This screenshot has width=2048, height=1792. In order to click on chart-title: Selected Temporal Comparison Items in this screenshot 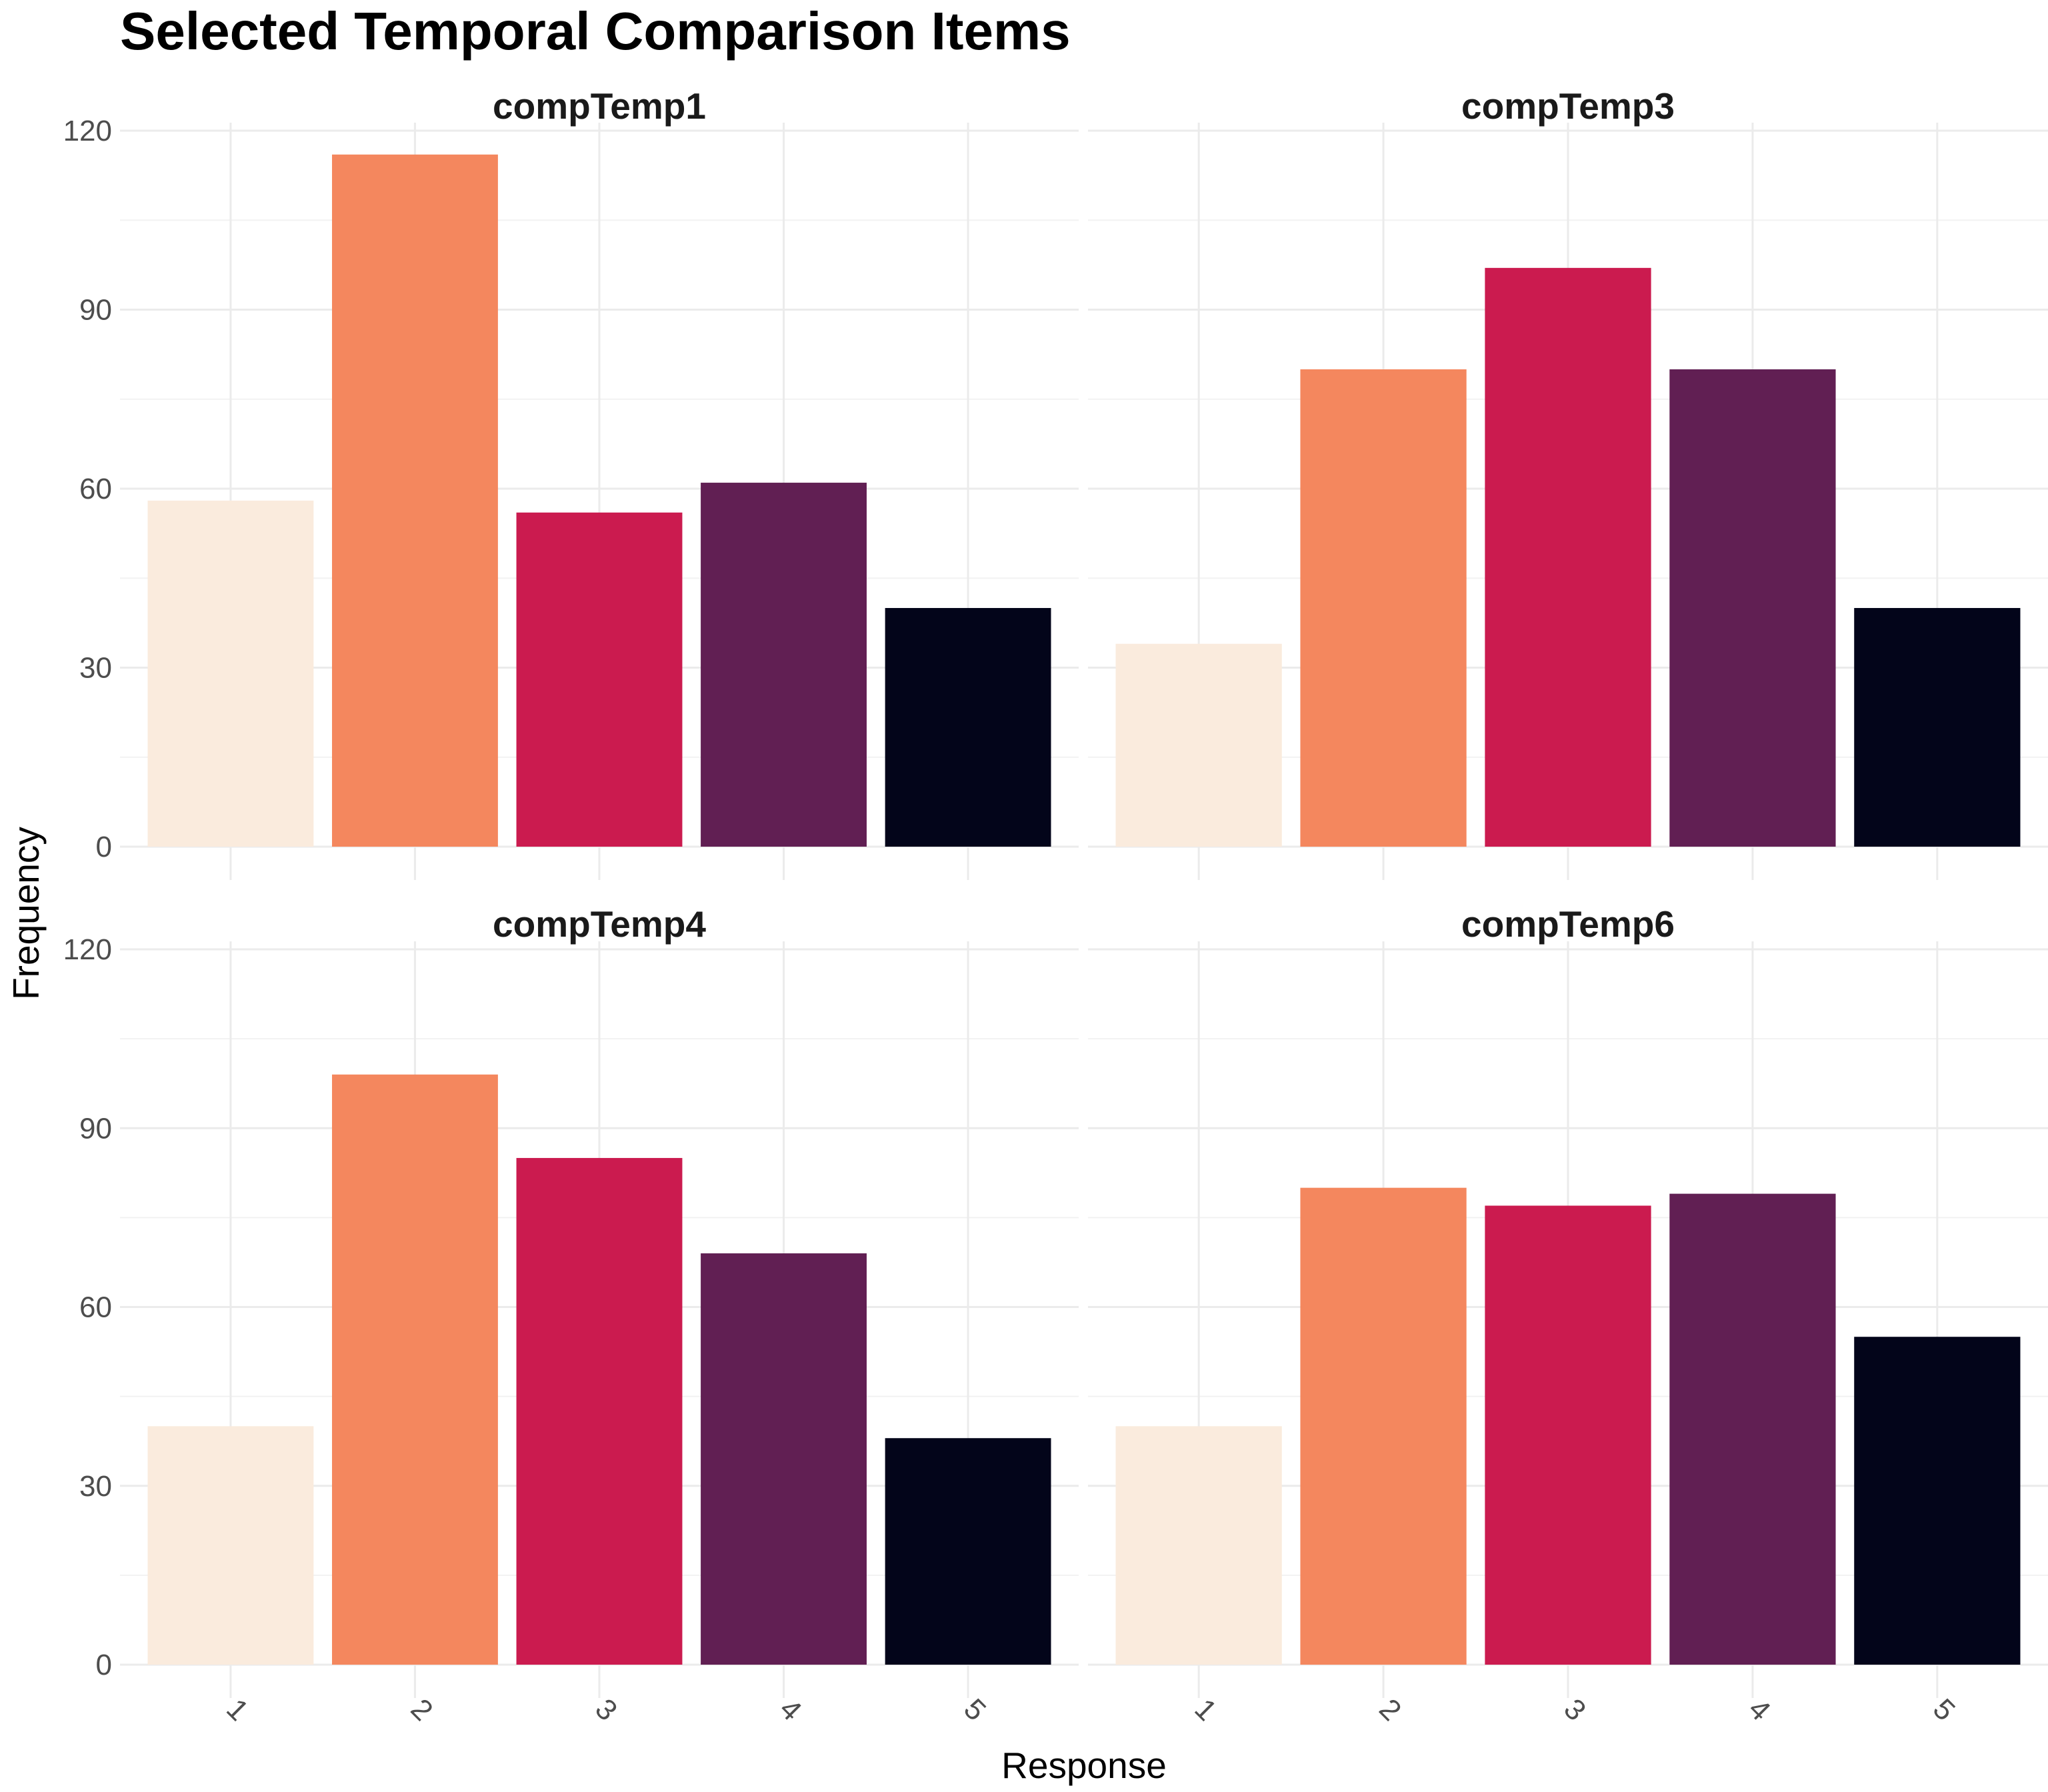, I will do `click(595, 31)`.